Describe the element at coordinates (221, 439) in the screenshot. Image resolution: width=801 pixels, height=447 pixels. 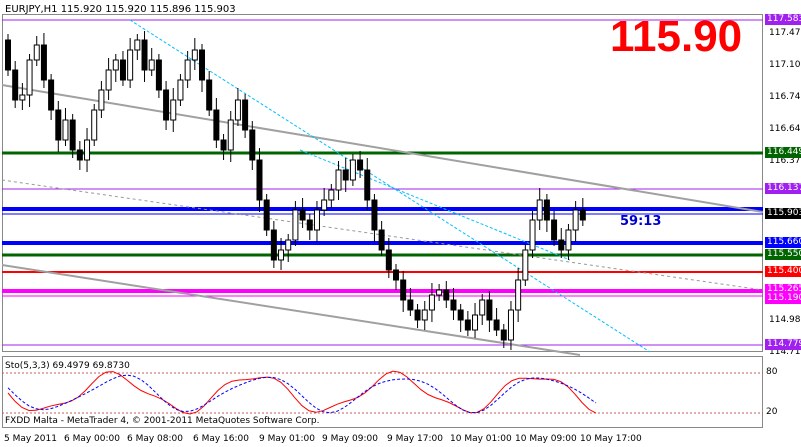
I see `time-label: 6 May 16:00` at that location.